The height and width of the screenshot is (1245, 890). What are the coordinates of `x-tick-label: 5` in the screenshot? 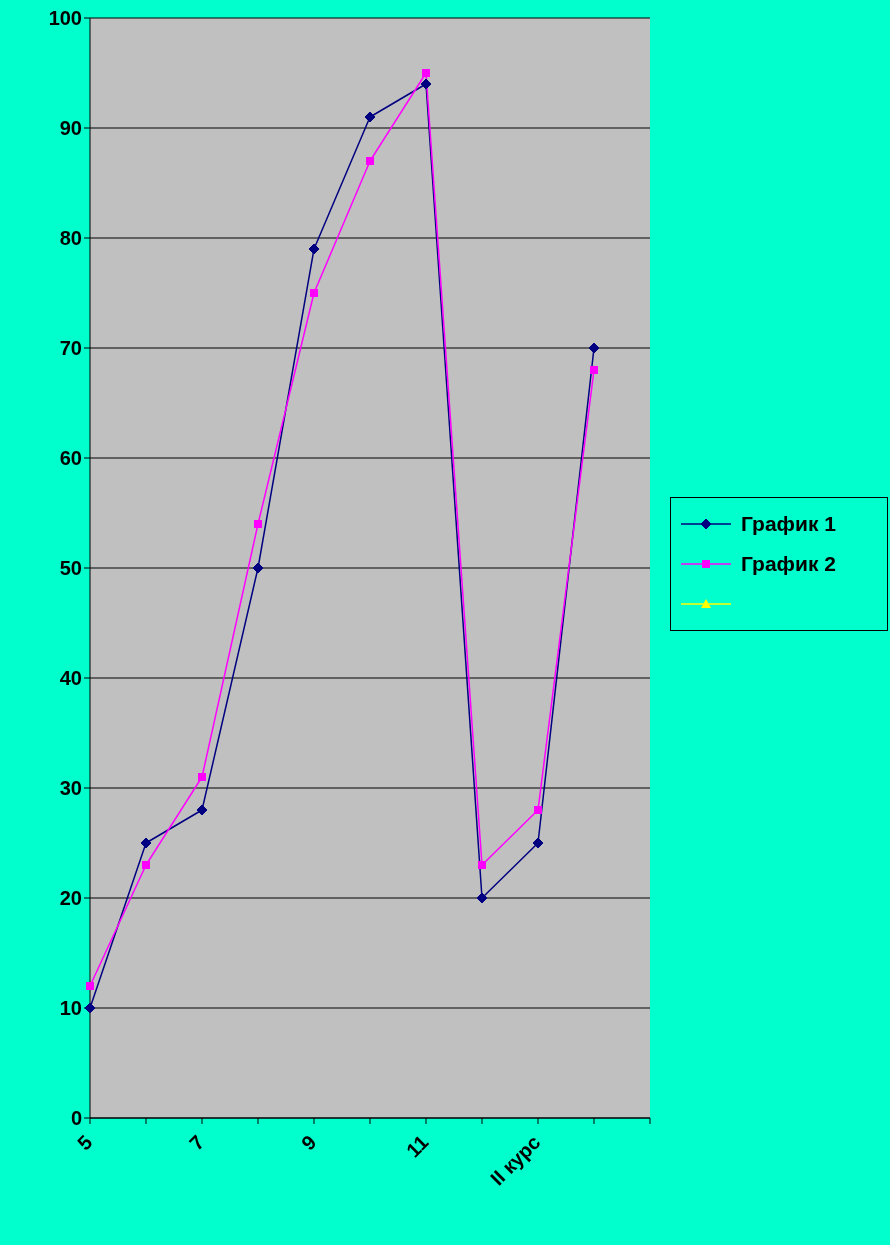 It's located at (85, 1143).